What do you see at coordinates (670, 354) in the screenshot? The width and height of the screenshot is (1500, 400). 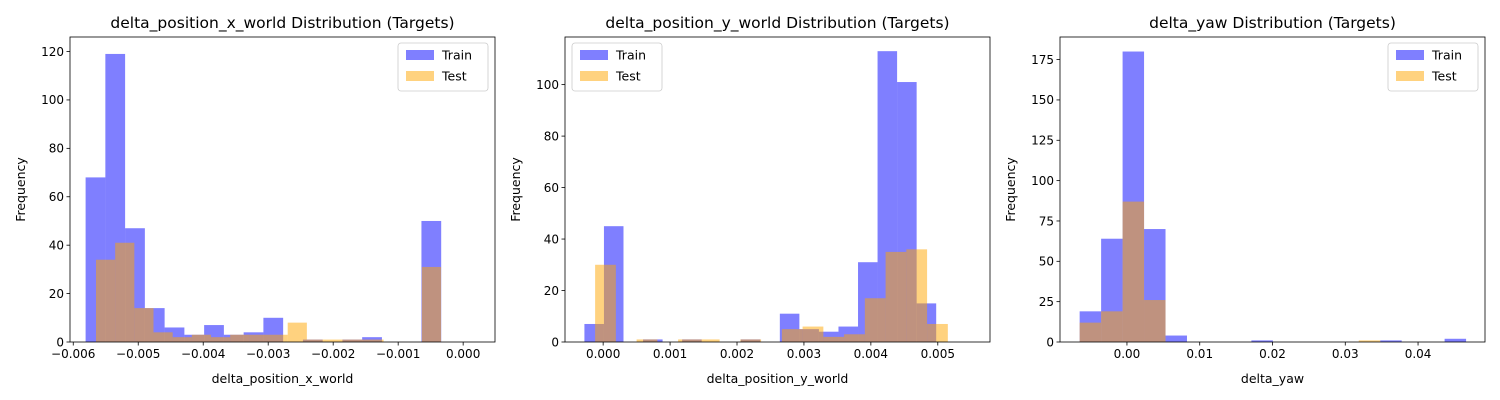 I see `x-tick-label: 0.001` at bounding box center [670, 354].